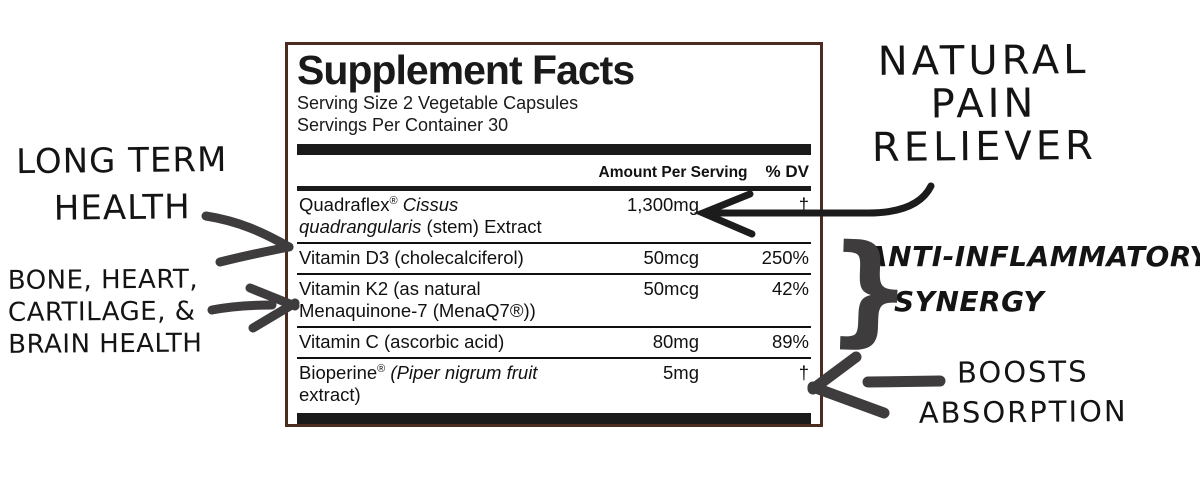  I want to click on annotation-anti-inflammatory-synergy: ANTI-INFLAMMATORY SYNERGY, so click(1033, 279).